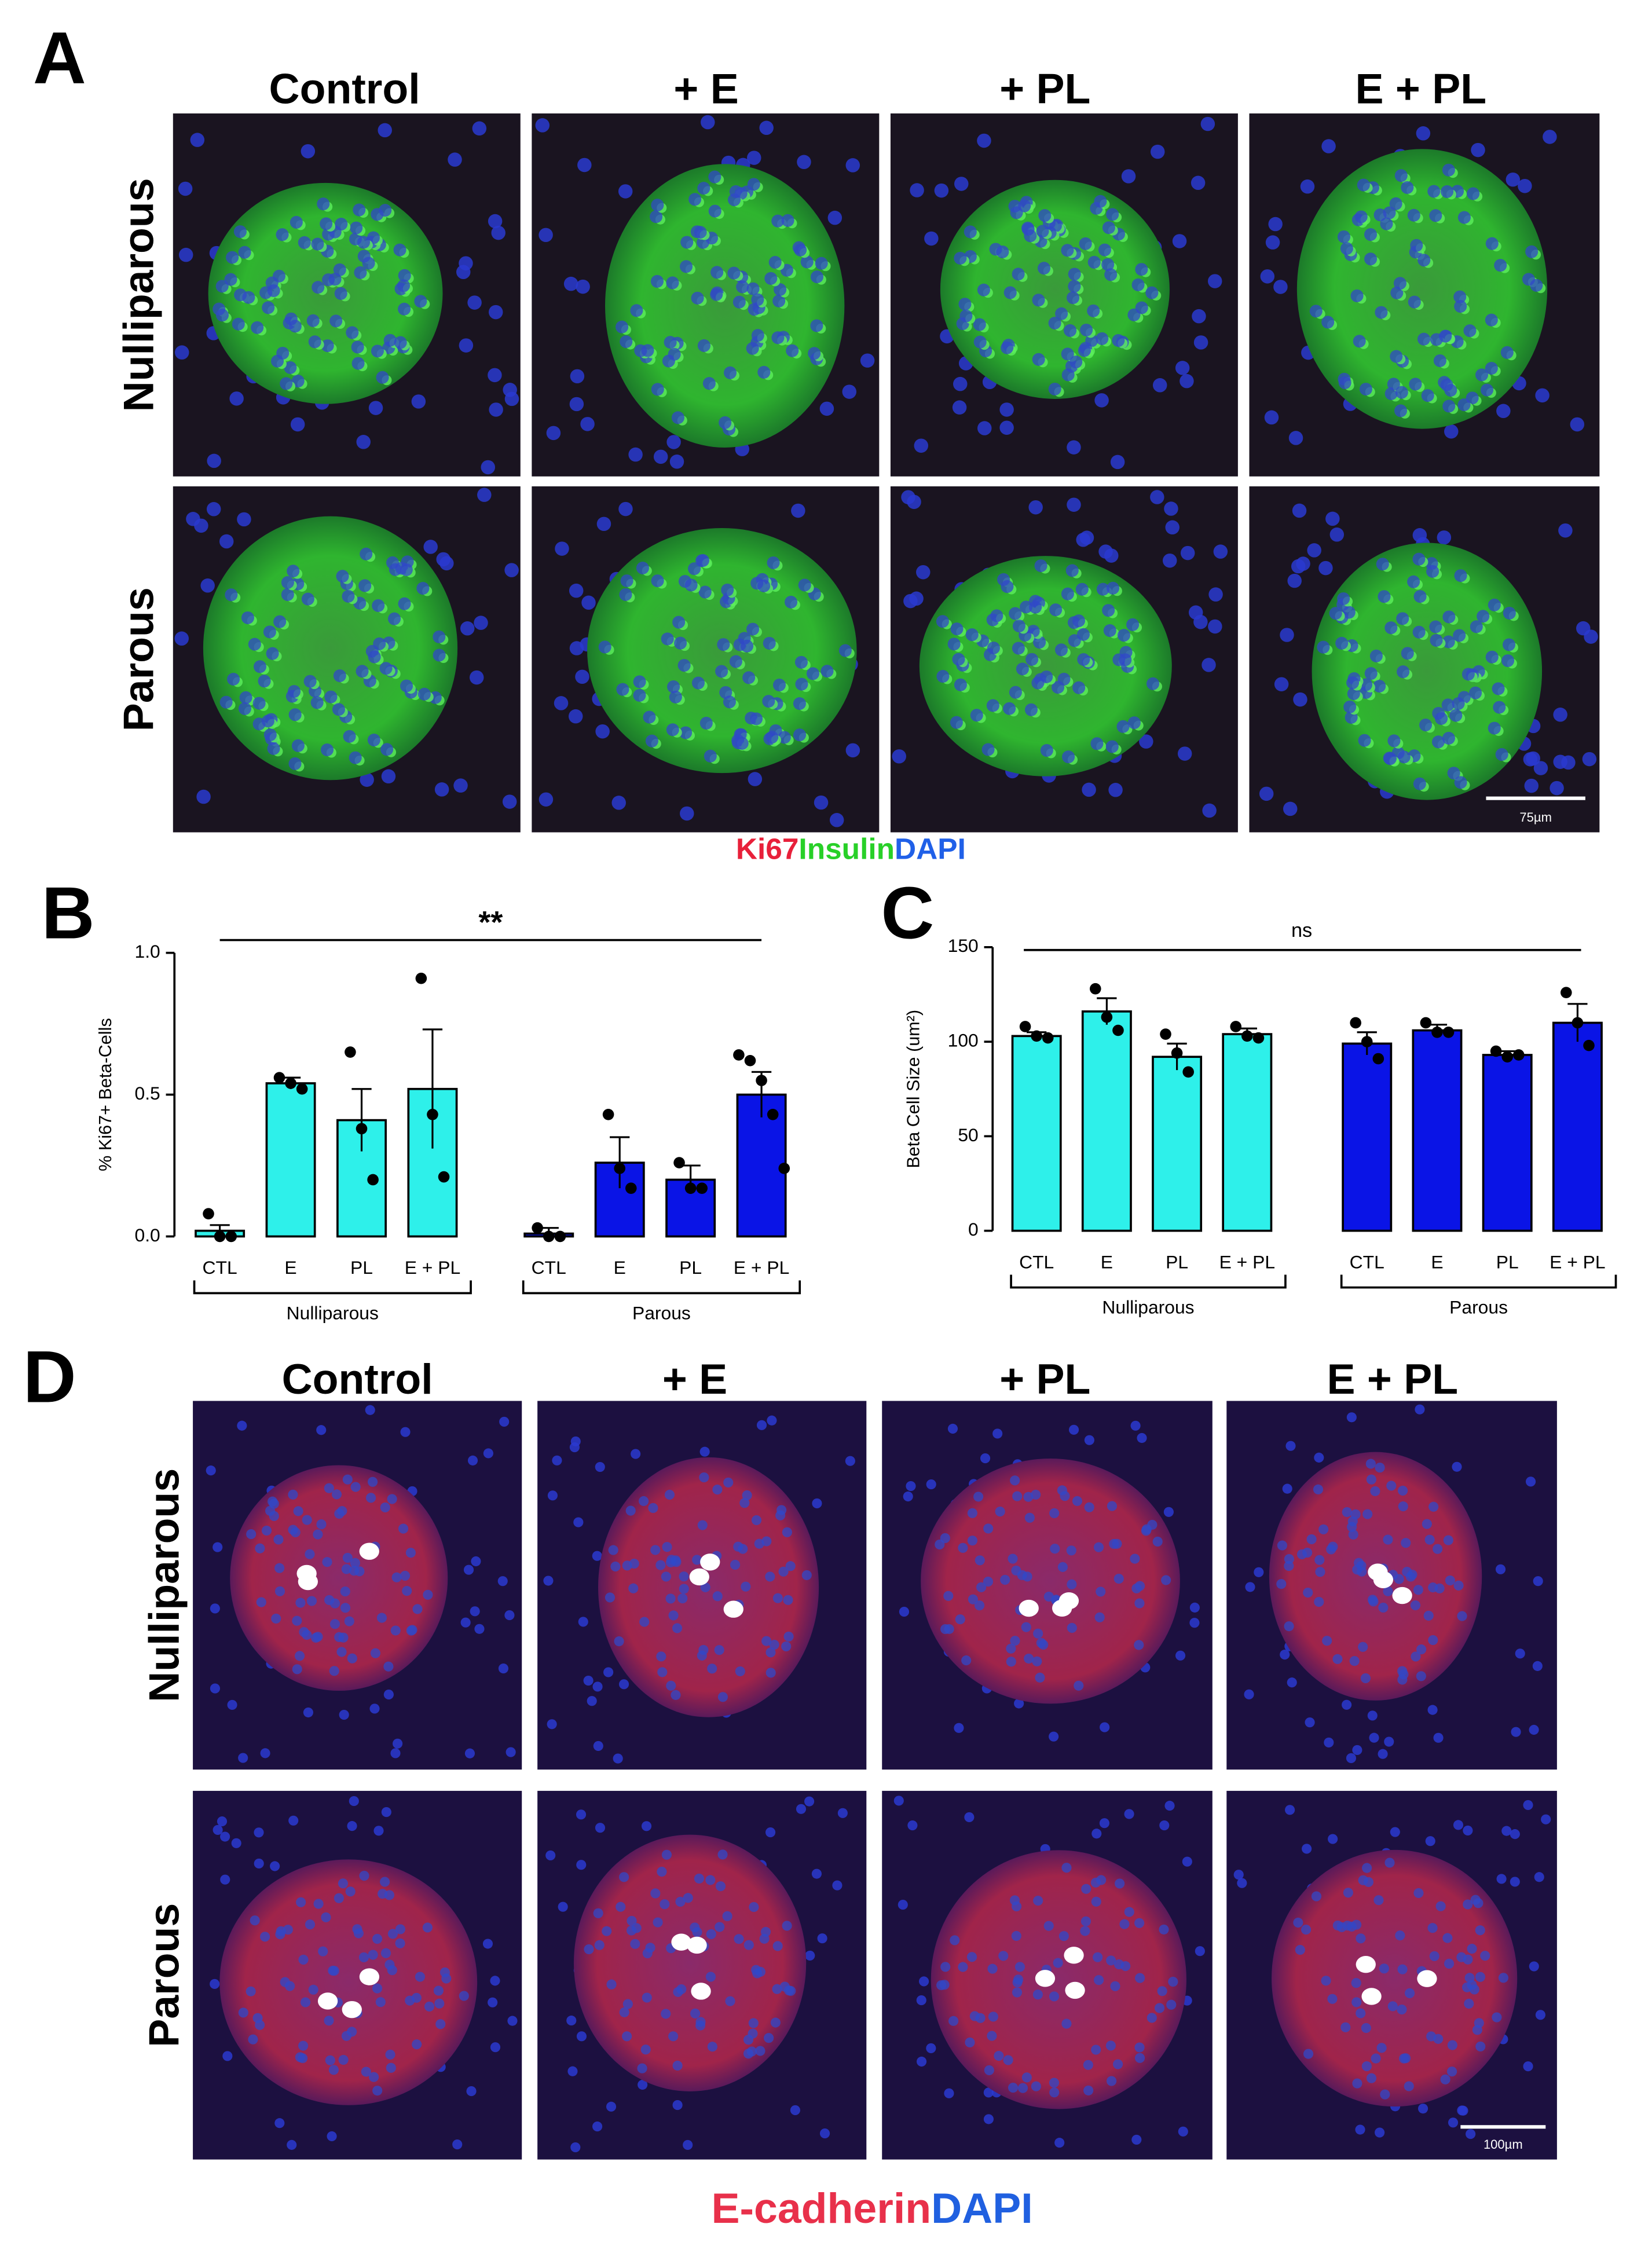  Describe the element at coordinates (332, 1287) in the screenshot. I see `group-bracket` at that location.